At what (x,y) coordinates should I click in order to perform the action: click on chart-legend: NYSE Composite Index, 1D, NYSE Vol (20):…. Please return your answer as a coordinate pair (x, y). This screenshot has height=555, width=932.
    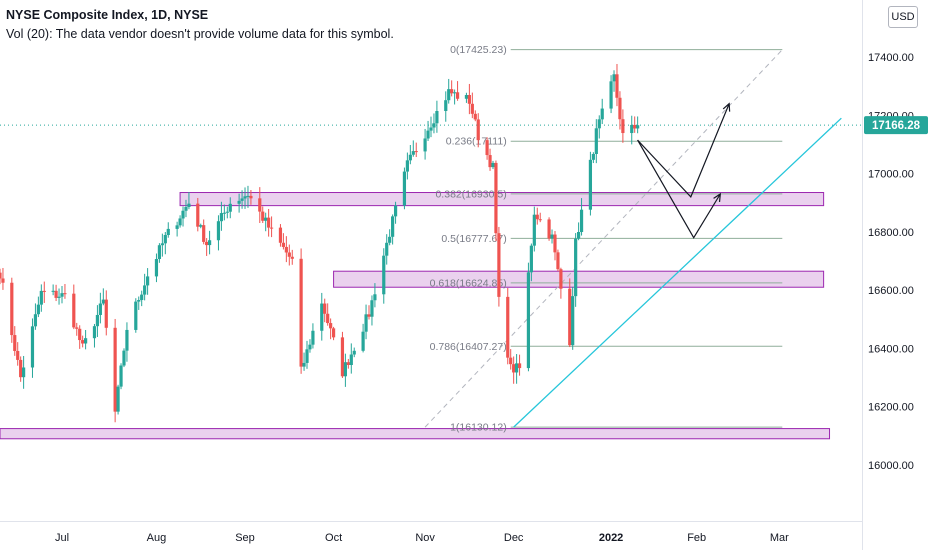
    Looking at the image, I should click on (200, 24).